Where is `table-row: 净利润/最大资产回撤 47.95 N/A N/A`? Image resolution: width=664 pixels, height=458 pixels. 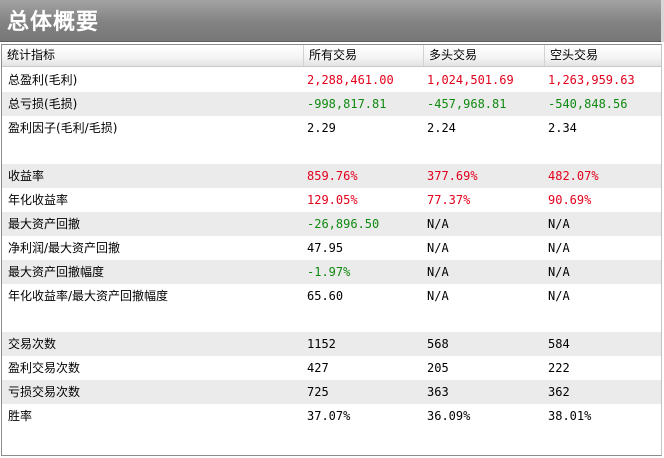
table-row: 净利润/最大资产回撤 47.95 N/A N/A is located at coordinates (331, 248).